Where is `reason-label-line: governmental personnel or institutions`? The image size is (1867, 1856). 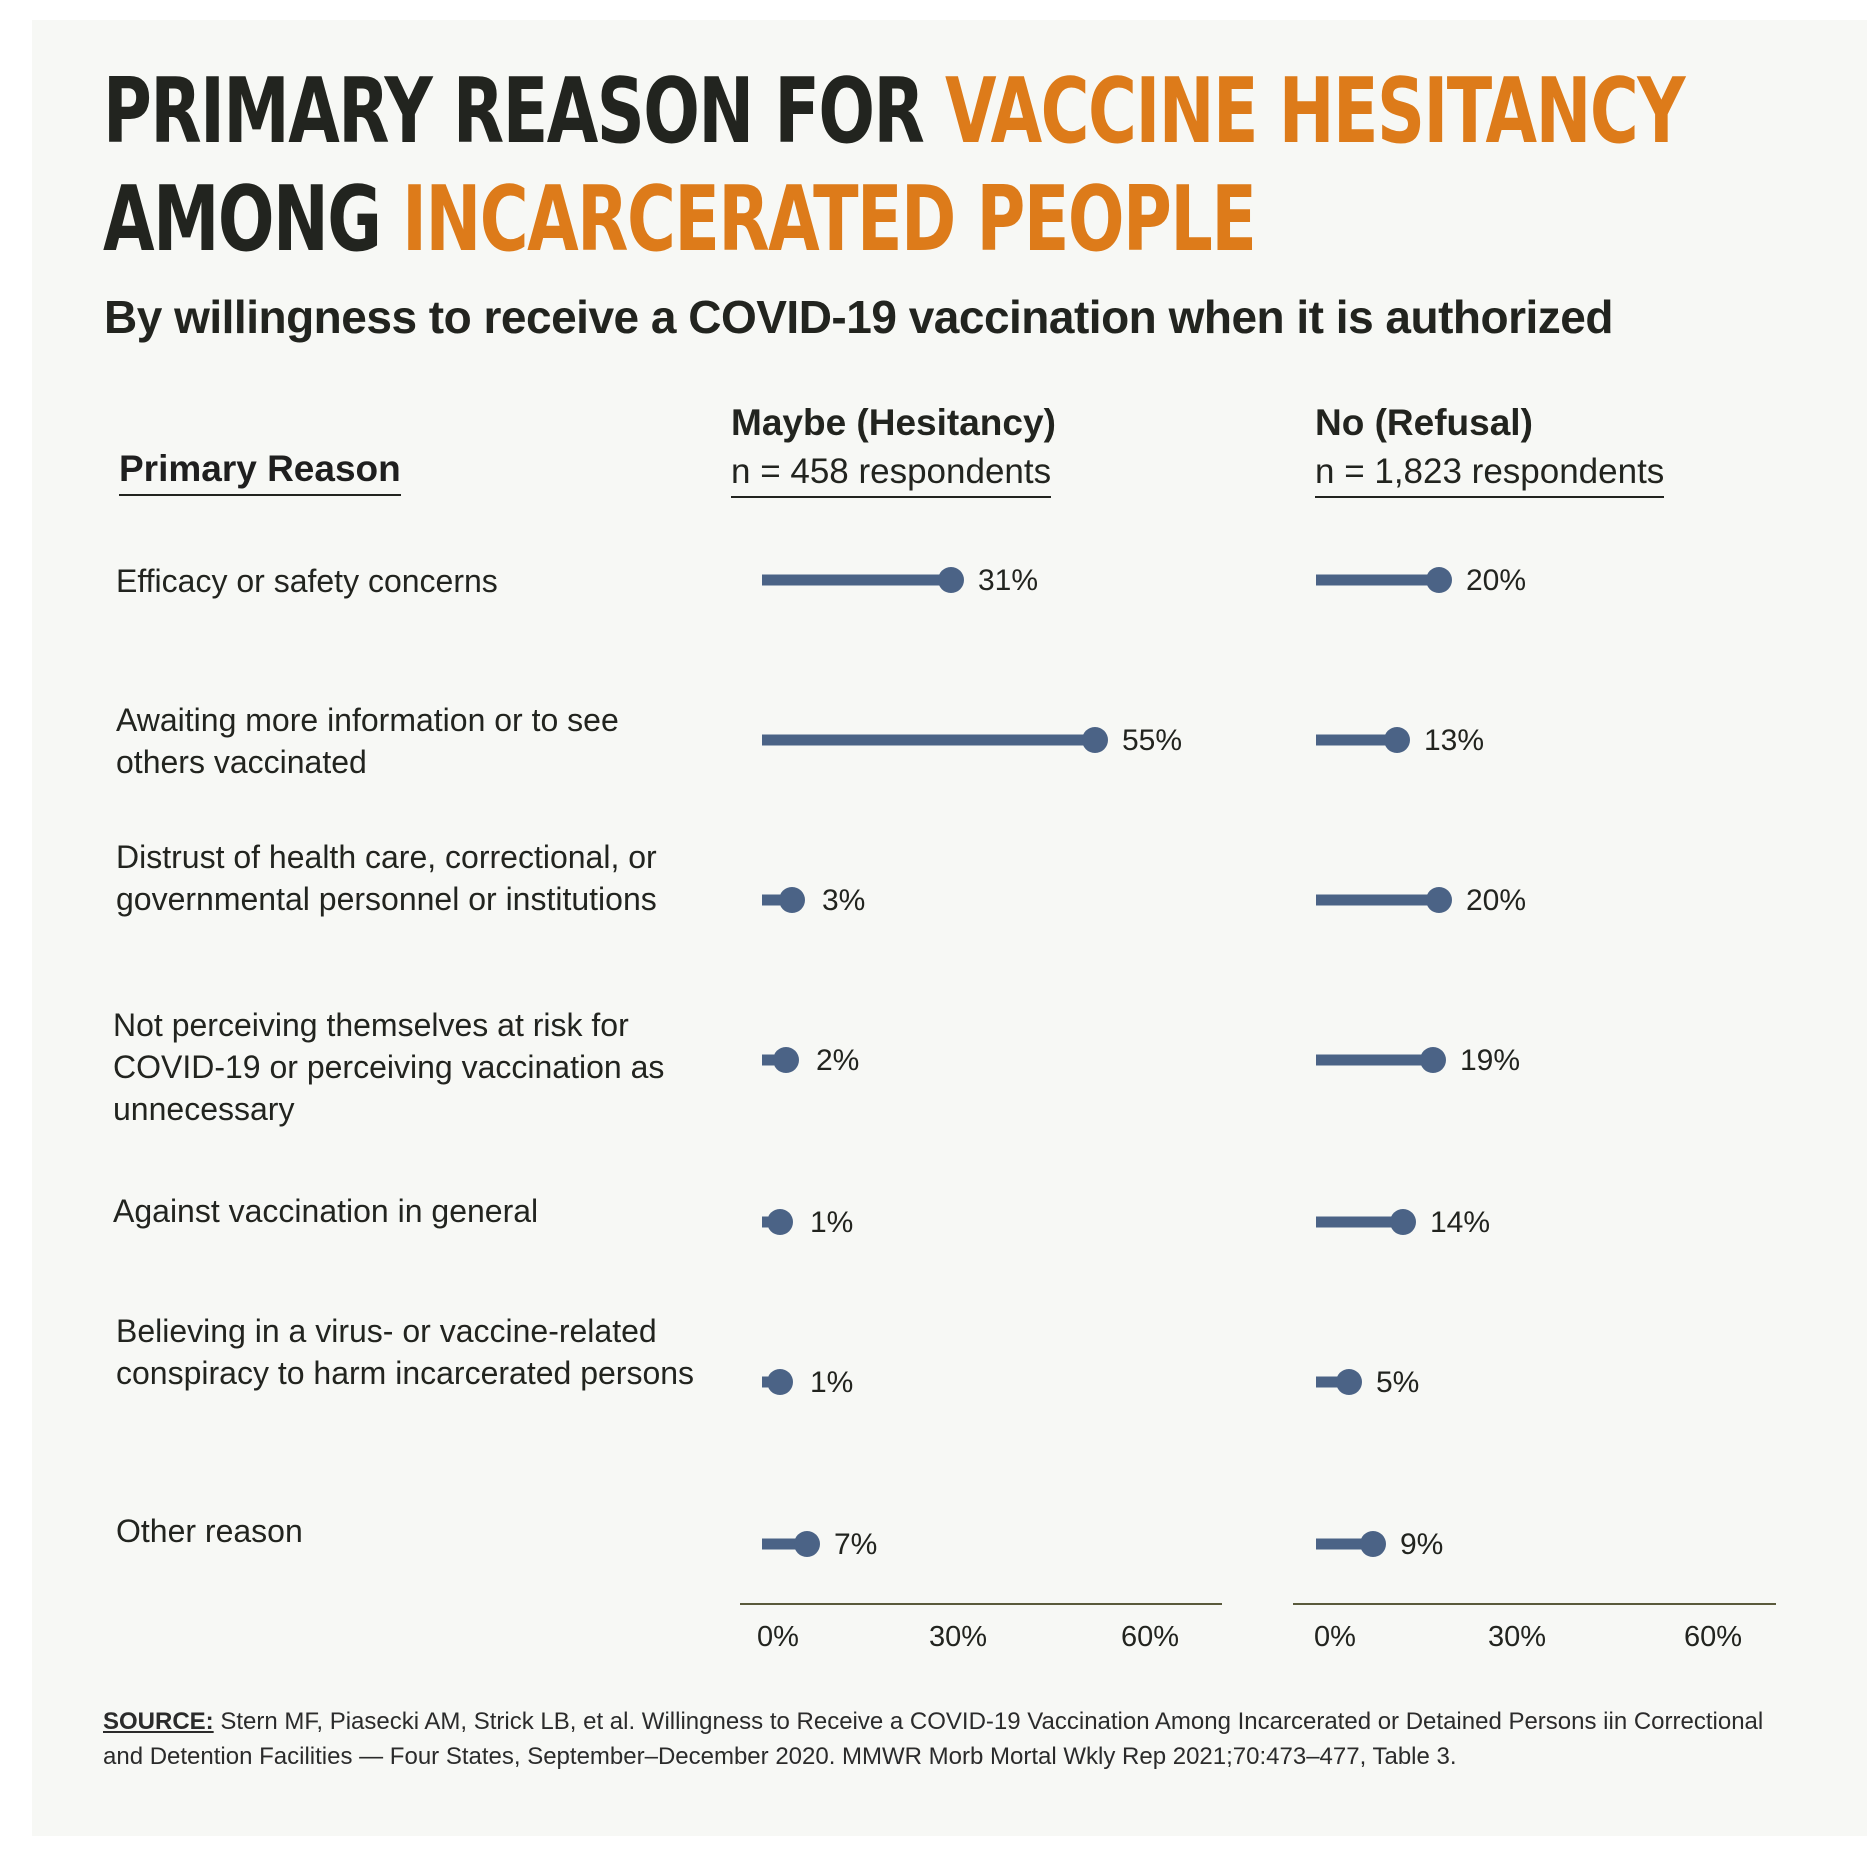
reason-label-line: governmental personnel or institutions is located at coordinates (386, 899).